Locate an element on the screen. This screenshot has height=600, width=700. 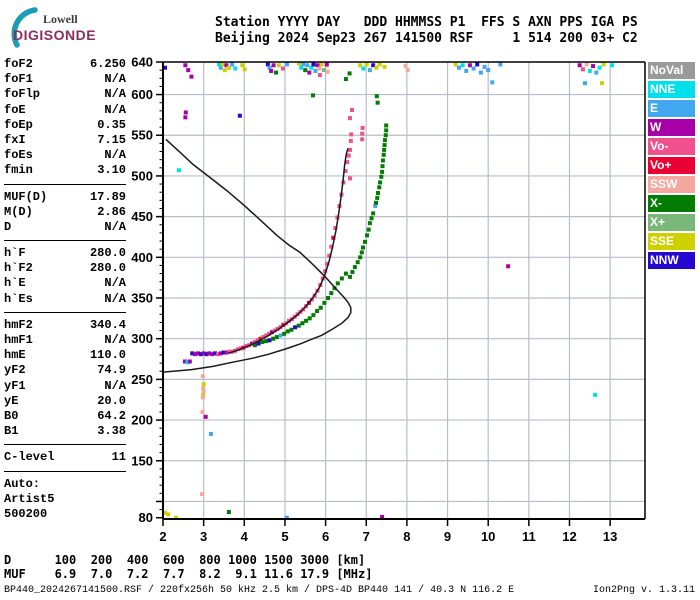
legend-item-SSE: SSE is located at coordinates (671, 241).